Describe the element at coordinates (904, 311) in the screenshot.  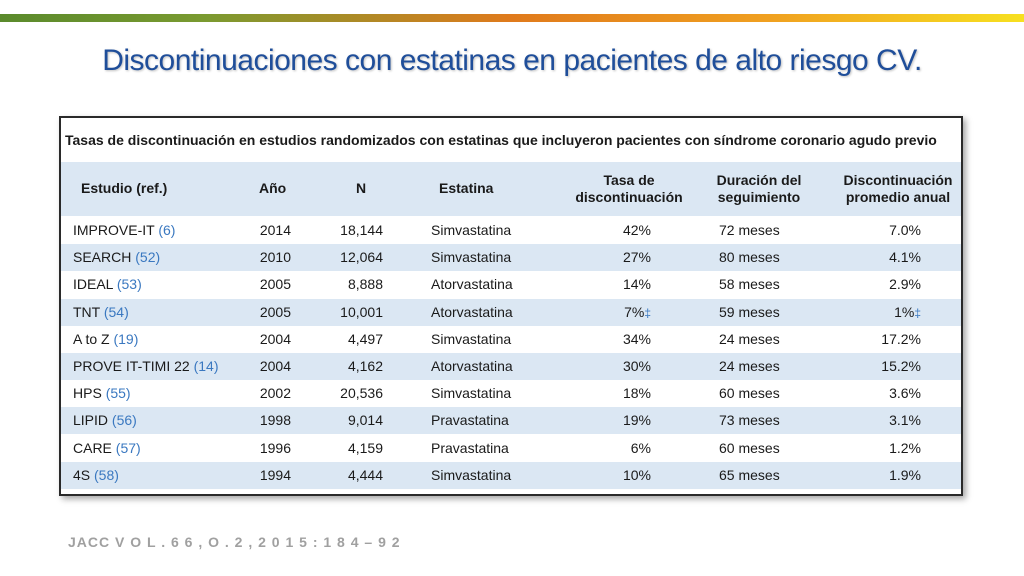
I see `annual-value: 1%` at that location.